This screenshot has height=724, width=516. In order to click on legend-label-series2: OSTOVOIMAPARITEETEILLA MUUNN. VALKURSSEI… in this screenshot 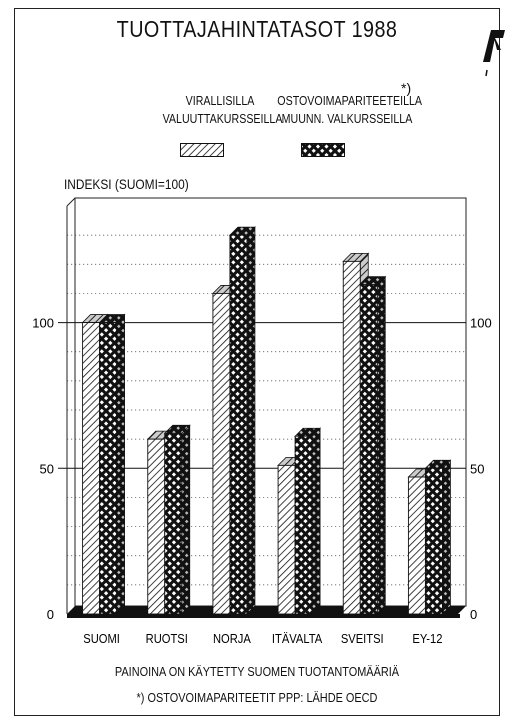, I will do `click(350, 110)`.